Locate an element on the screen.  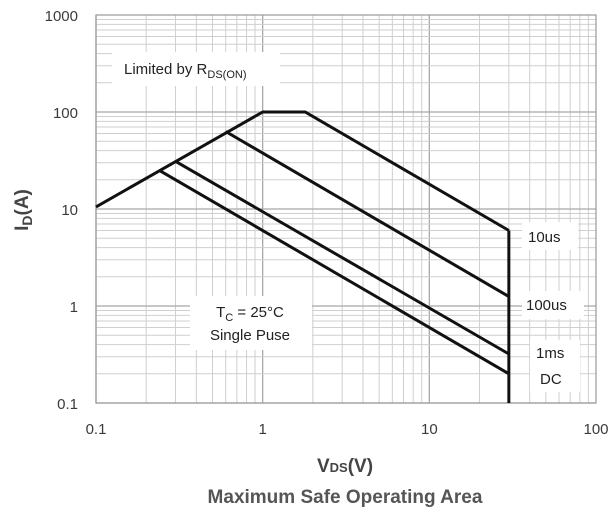
y-tick-label: 0.1 is located at coordinates (67, 404).